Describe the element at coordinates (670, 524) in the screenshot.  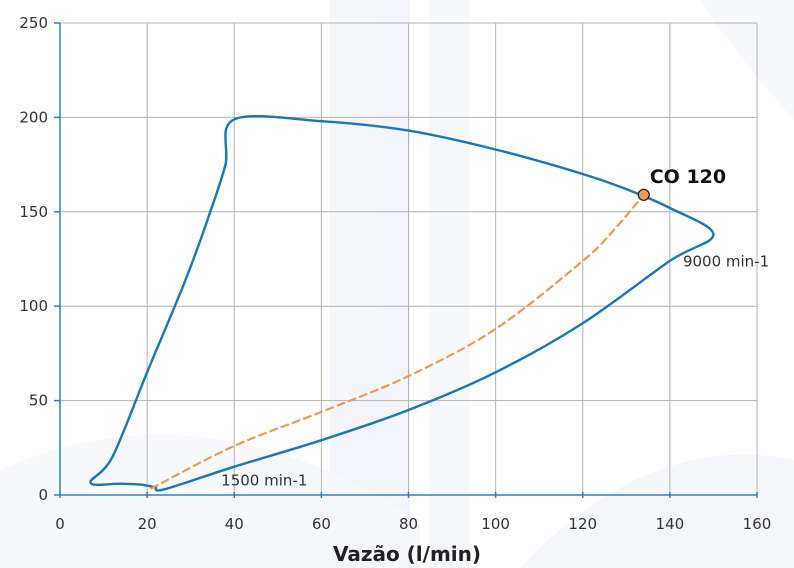
I see `x-tick-label: 140` at that location.